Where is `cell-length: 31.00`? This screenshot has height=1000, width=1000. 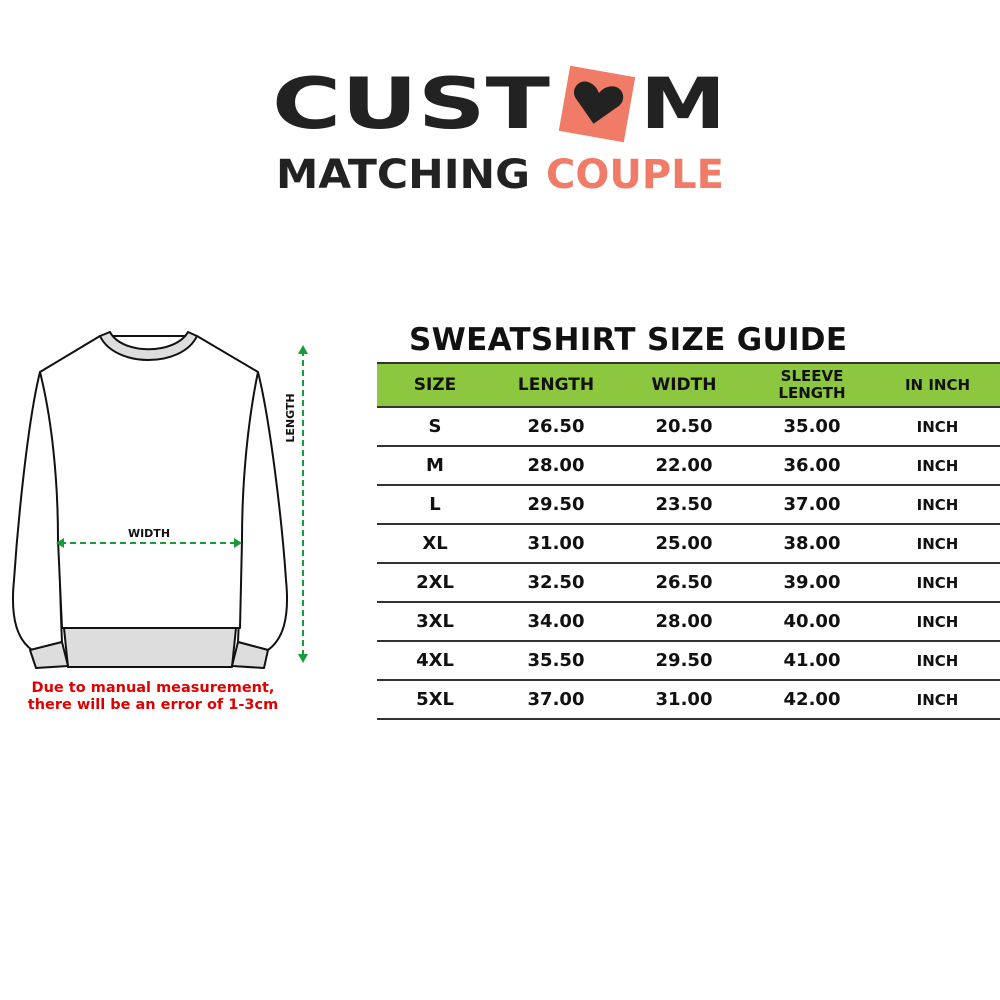 cell-length: 31.00 is located at coordinates (556, 544).